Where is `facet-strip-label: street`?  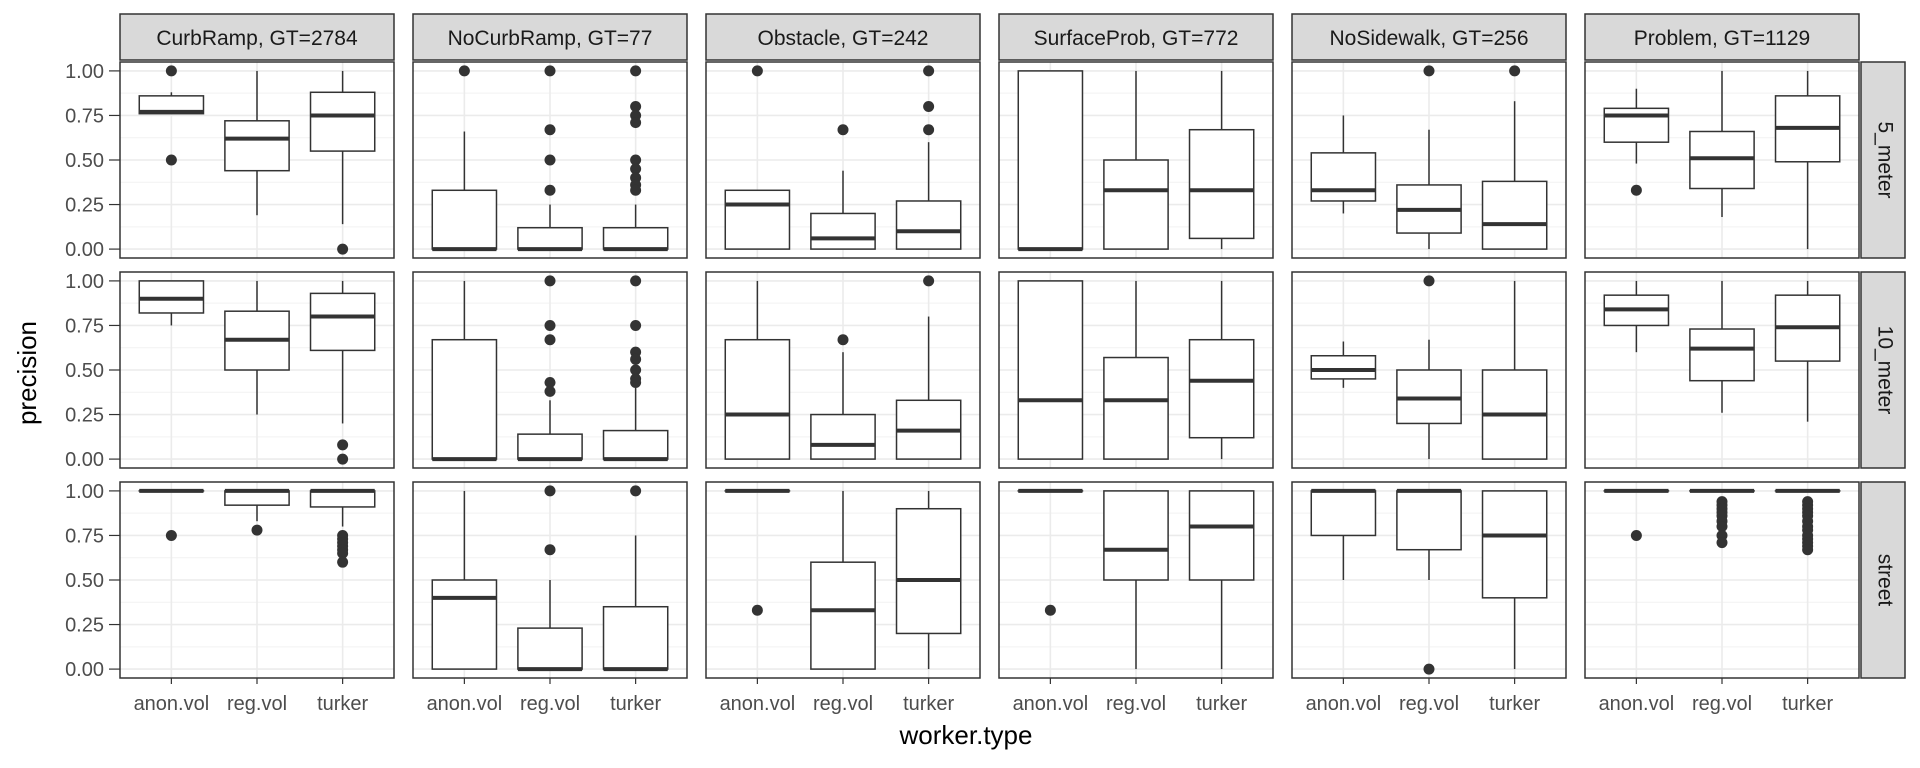 facet-strip-label: street is located at coordinates (1884, 580).